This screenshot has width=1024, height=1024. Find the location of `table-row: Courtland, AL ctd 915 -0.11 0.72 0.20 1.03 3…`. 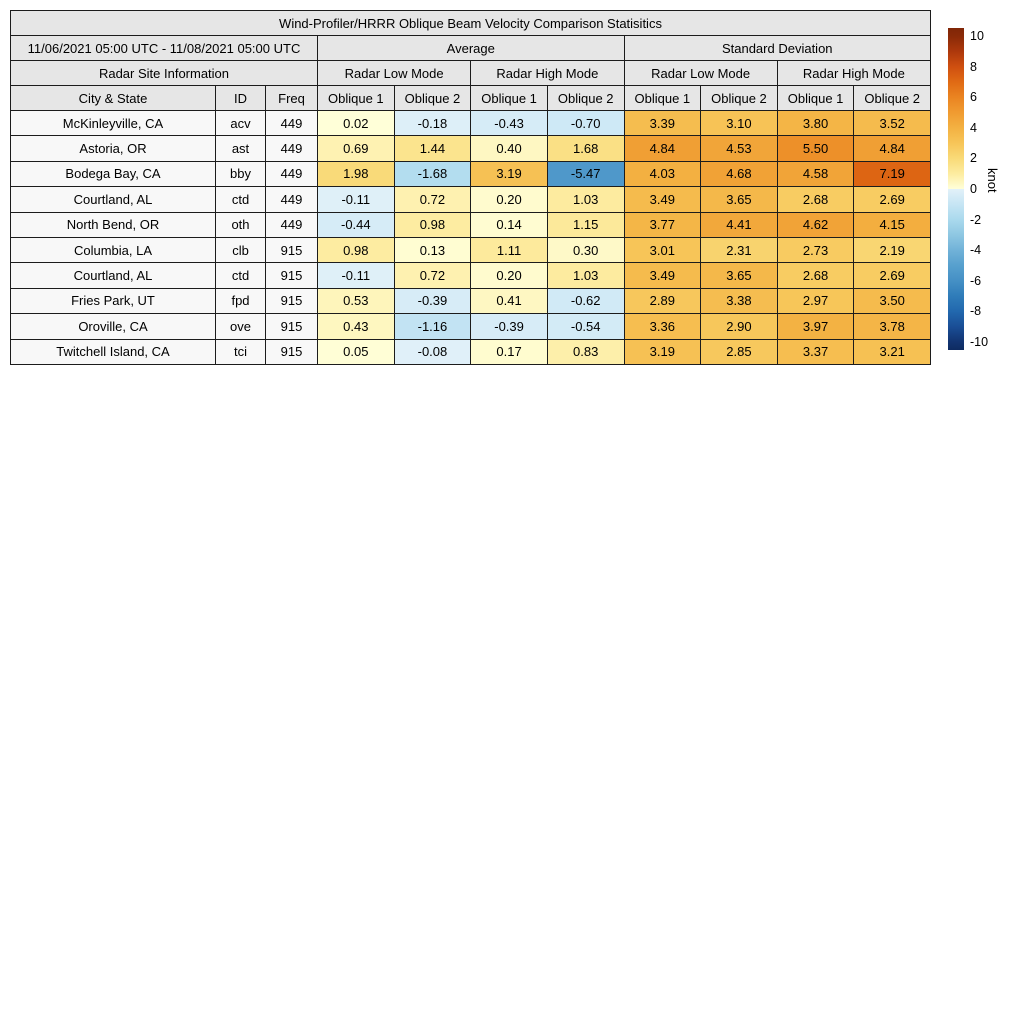

table-row: Courtland, AL ctd 915 -0.11 0.72 0.20 1.03 3… is located at coordinates (470, 275).